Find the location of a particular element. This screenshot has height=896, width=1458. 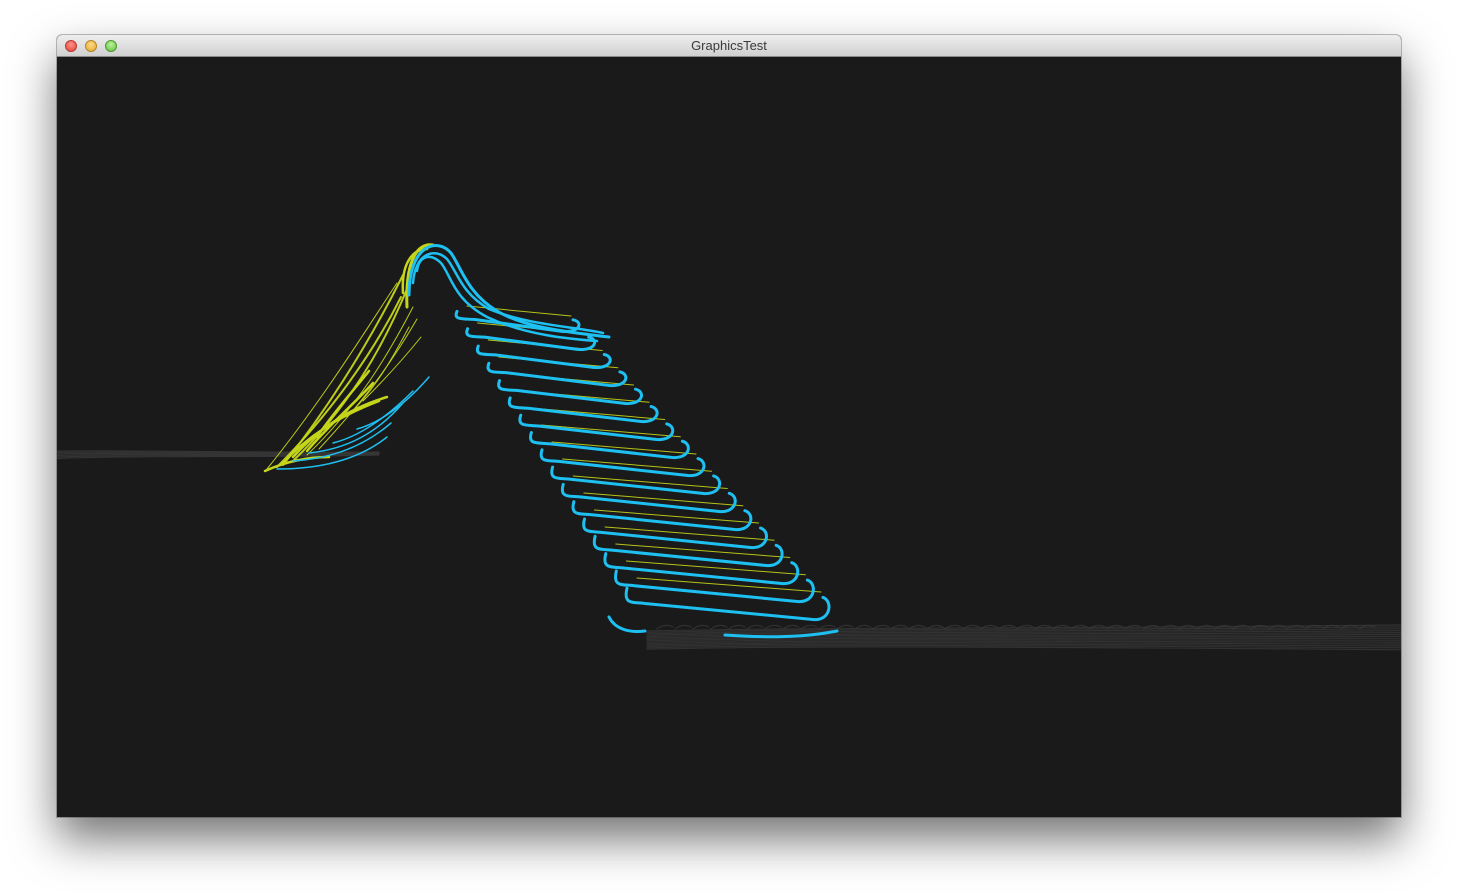

close-icon is located at coordinates (71, 46).